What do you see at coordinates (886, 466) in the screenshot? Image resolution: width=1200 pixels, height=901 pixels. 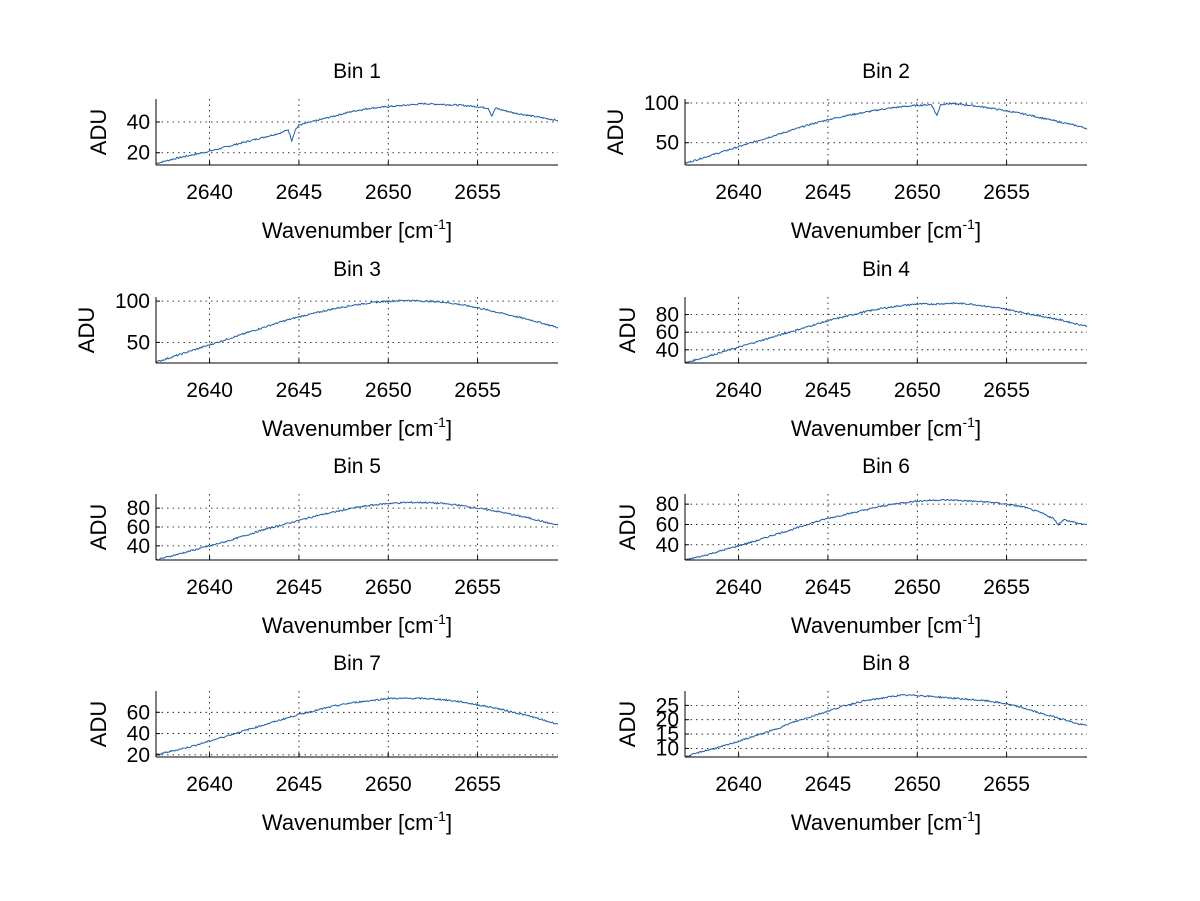 I see `subplot-title: Bin 6` at bounding box center [886, 466].